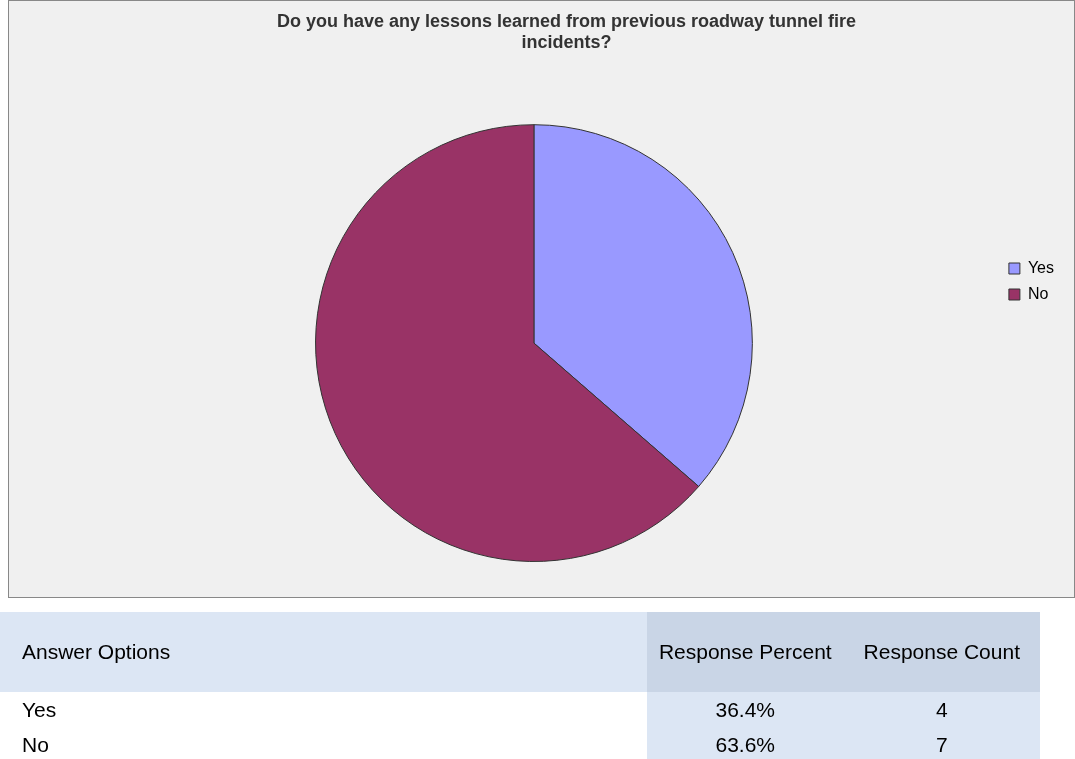  I want to click on text: 7, so click(941, 743).